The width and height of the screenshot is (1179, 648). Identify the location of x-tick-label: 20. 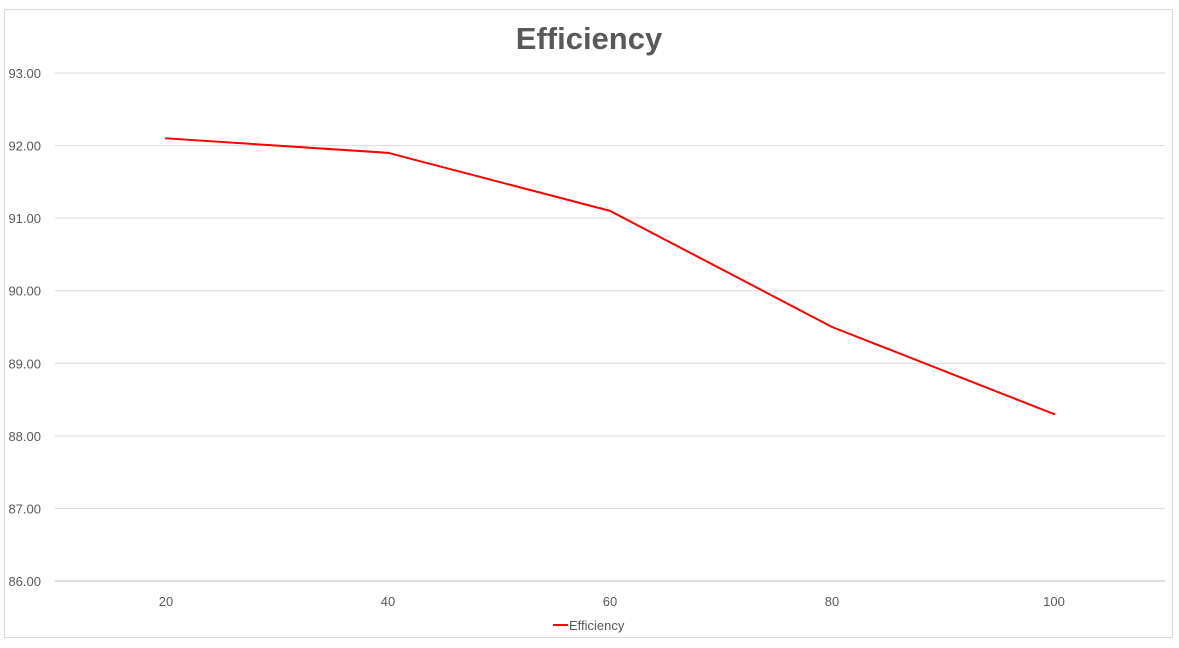
(166, 601).